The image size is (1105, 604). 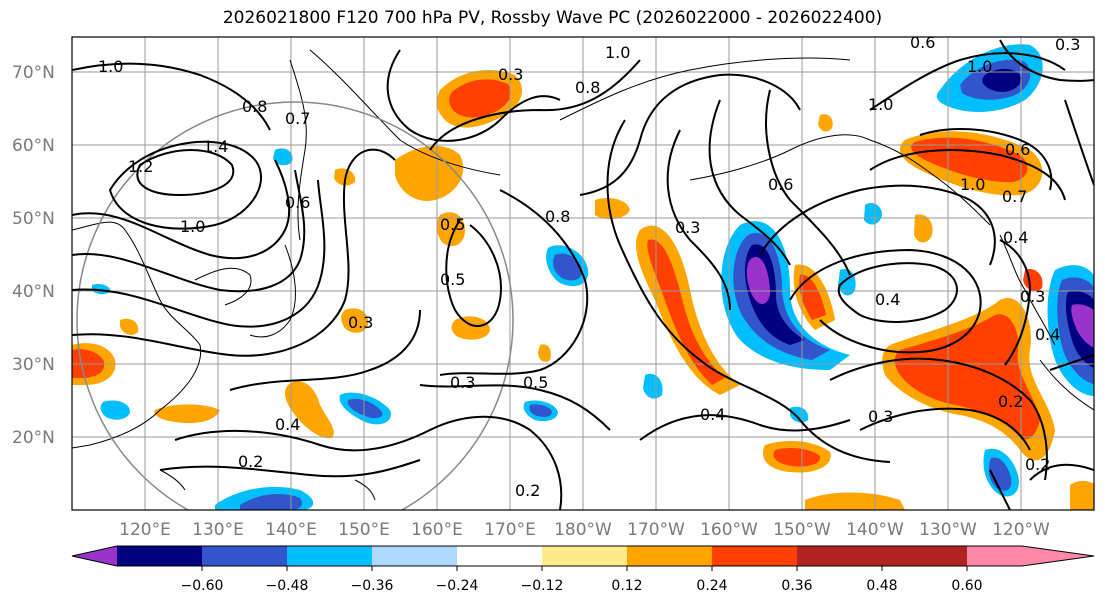 What do you see at coordinates (372, 586) in the screenshot?
I see `colorbar-tick-label: −0.36` at bounding box center [372, 586].